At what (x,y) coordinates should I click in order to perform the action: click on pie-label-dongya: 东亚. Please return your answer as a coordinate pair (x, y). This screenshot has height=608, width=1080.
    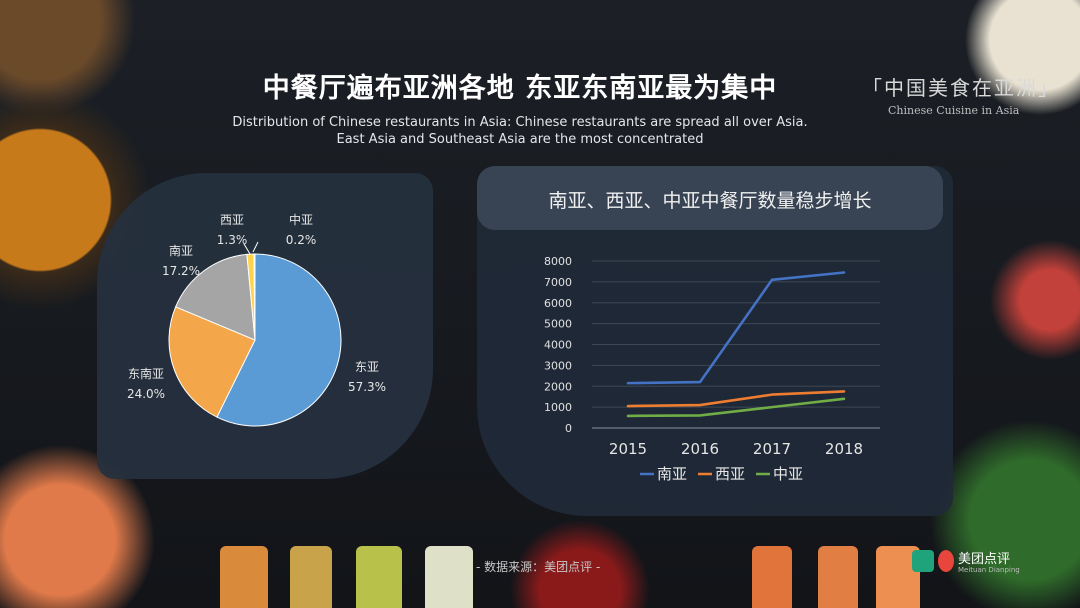
    Looking at the image, I should click on (367, 367).